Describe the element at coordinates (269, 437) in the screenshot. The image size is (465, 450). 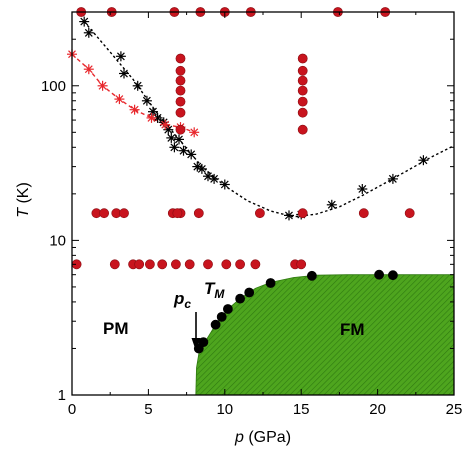
I see `x-axis-unit: (GPa)` at that location.